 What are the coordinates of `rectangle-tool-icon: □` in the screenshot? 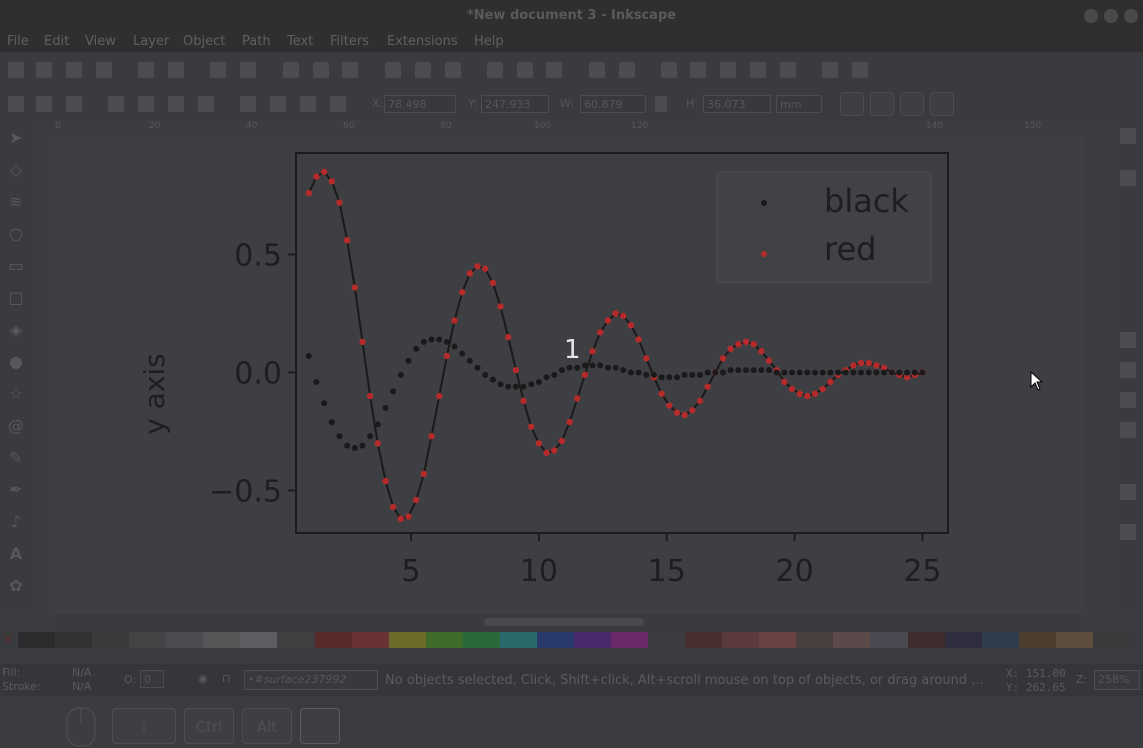 It's located at (16, 297).